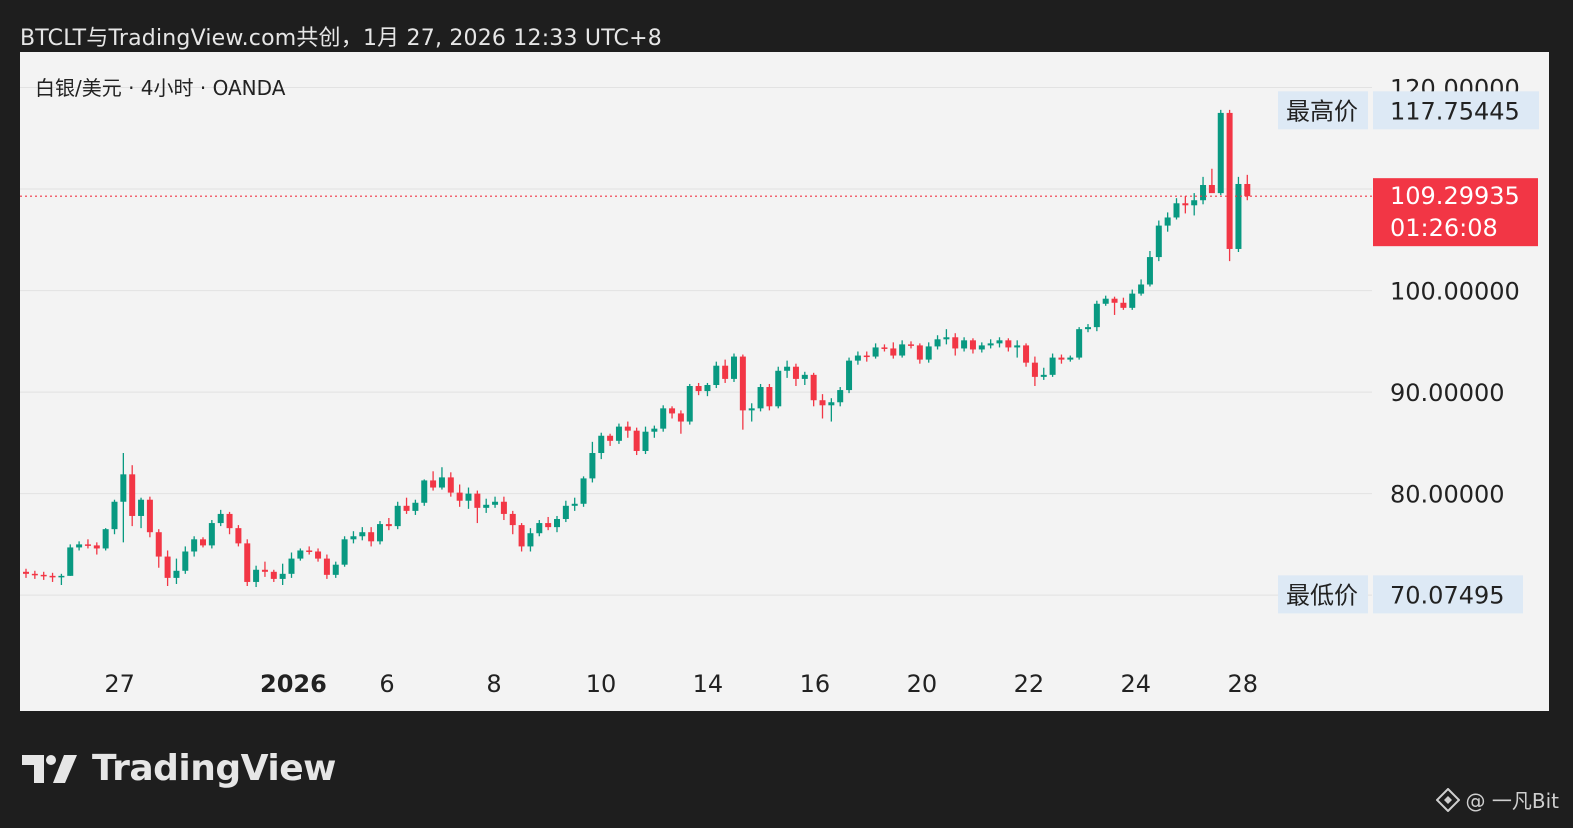  What do you see at coordinates (1447, 495) in the screenshot?
I see `y-tick-label: 80.00000` at bounding box center [1447, 495].